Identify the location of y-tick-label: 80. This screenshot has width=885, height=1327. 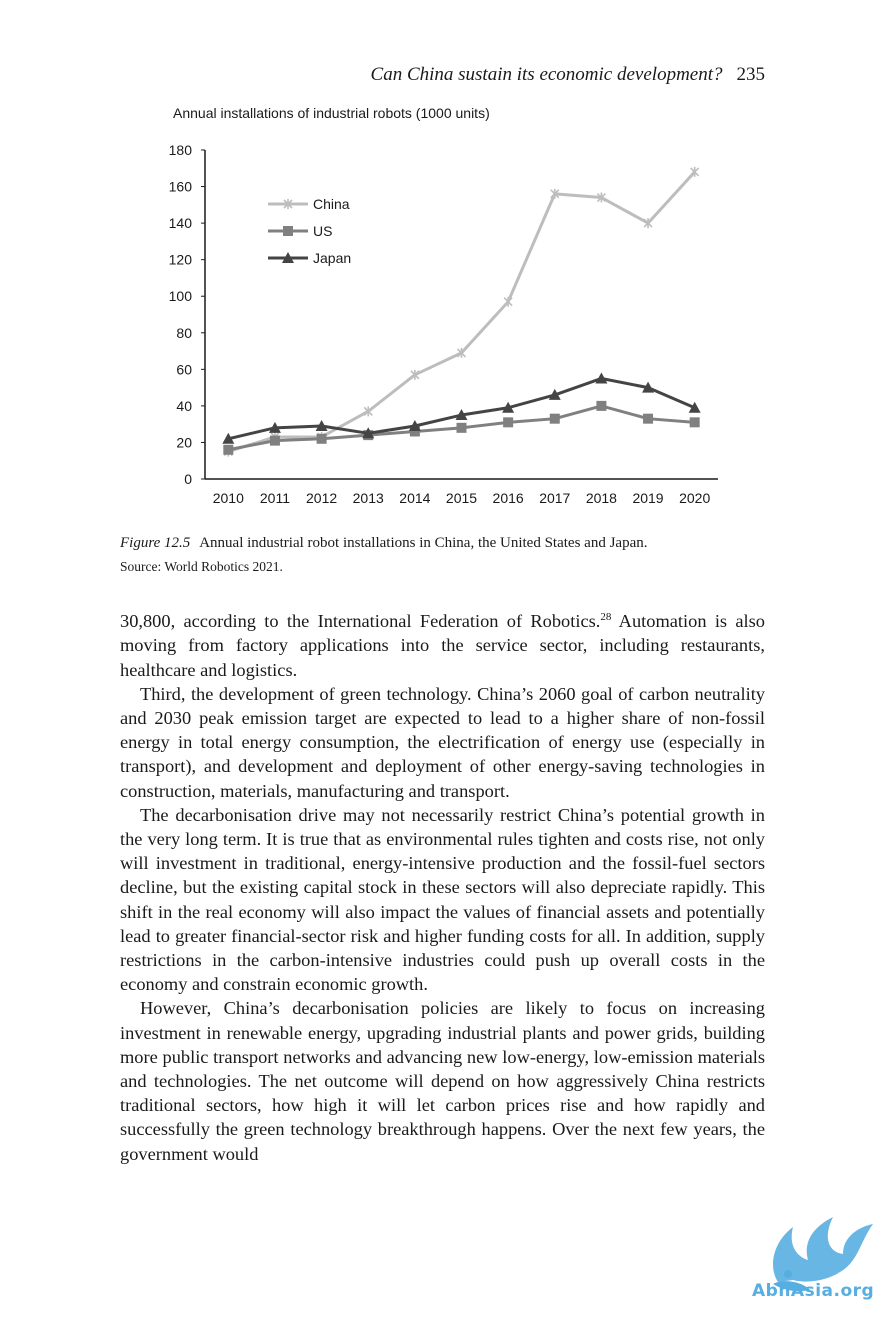
(184, 333).